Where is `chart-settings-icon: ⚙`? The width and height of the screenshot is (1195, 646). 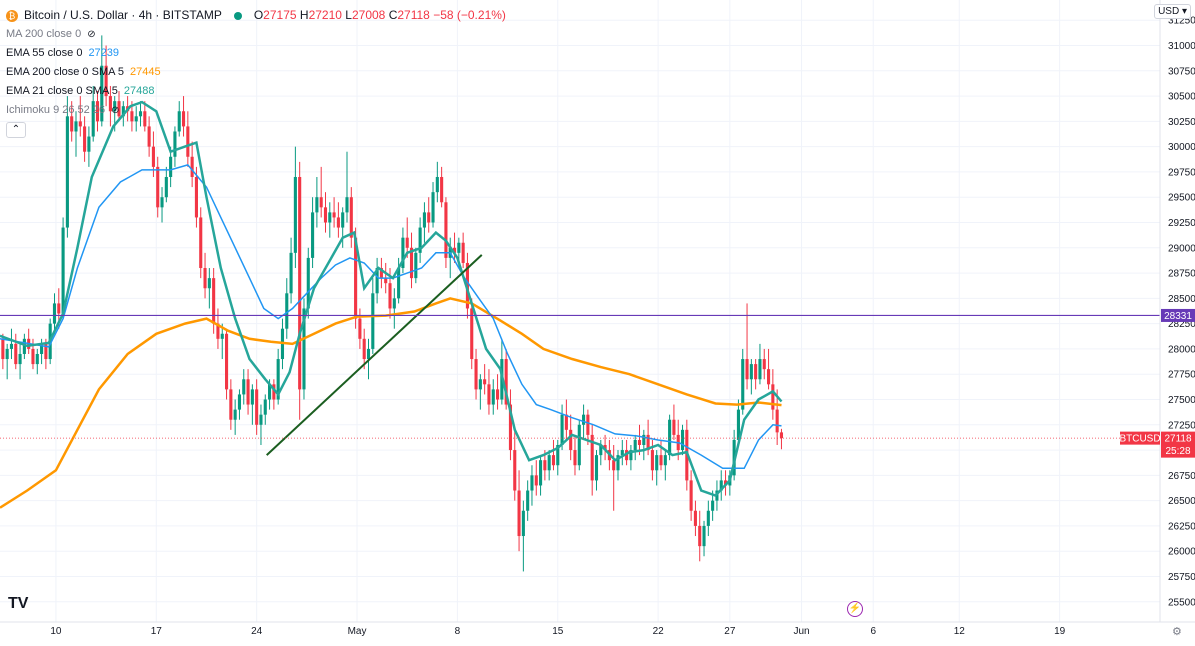
chart-settings-icon: ⚙ is located at coordinates (1177, 632).